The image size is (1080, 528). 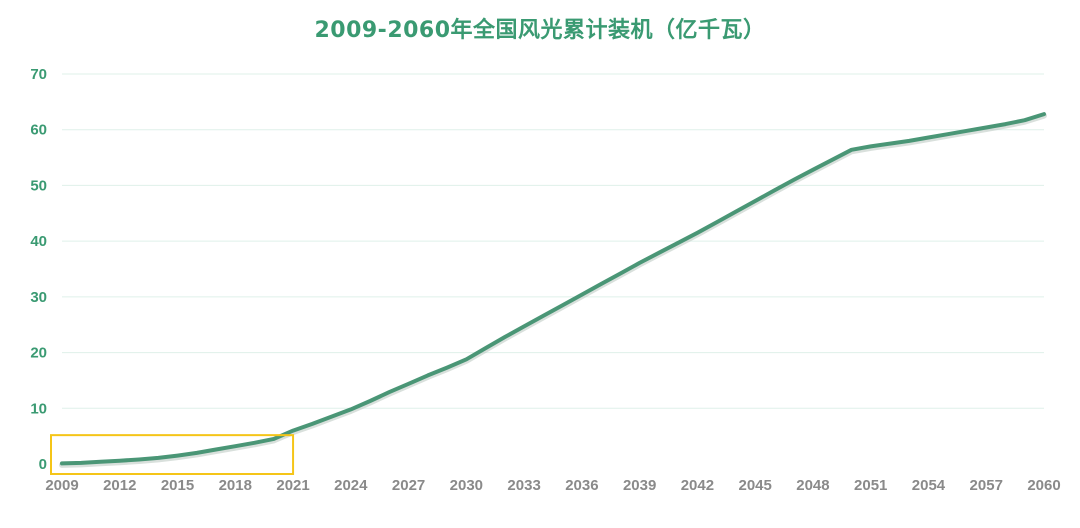 I want to click on x-tick-label: 2027, so click(x=408, y=485).